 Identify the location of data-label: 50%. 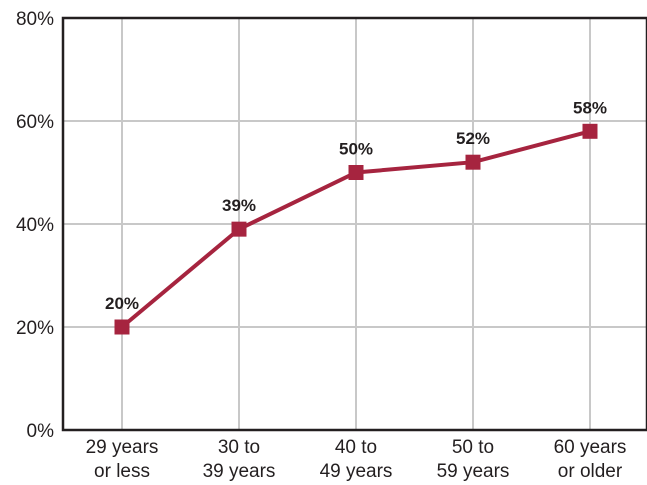
(356, 149).